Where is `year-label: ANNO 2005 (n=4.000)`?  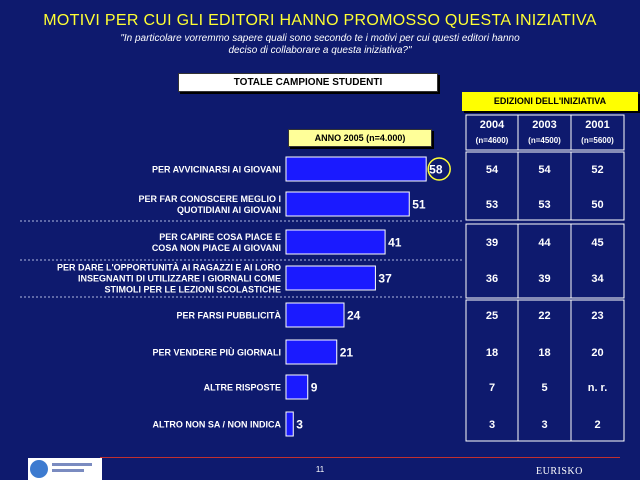
year-label: ANNO 2005 (n=4.000) is located at coordinates (360, 138).